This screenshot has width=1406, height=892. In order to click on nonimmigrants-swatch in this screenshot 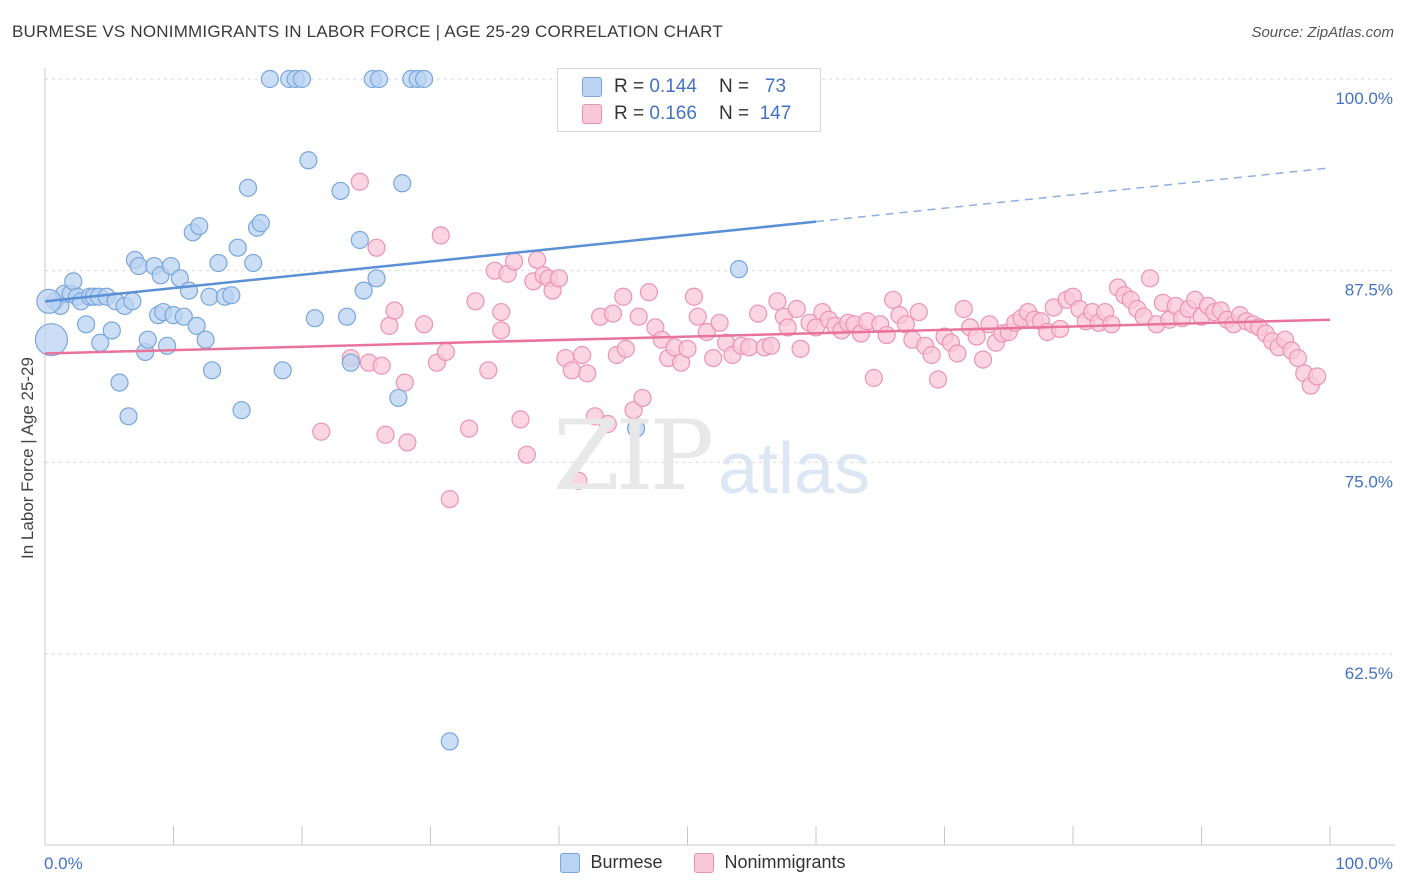, I will do `click(704, 862)`.